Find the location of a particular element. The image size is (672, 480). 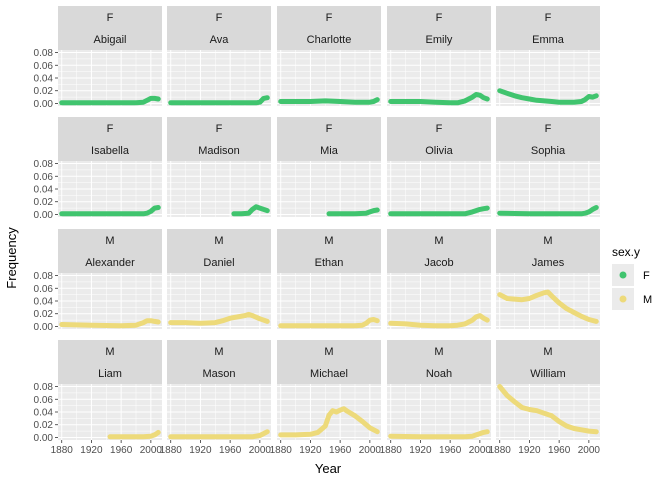

facet-panel: F Mia is located at coordinates (329, 167).